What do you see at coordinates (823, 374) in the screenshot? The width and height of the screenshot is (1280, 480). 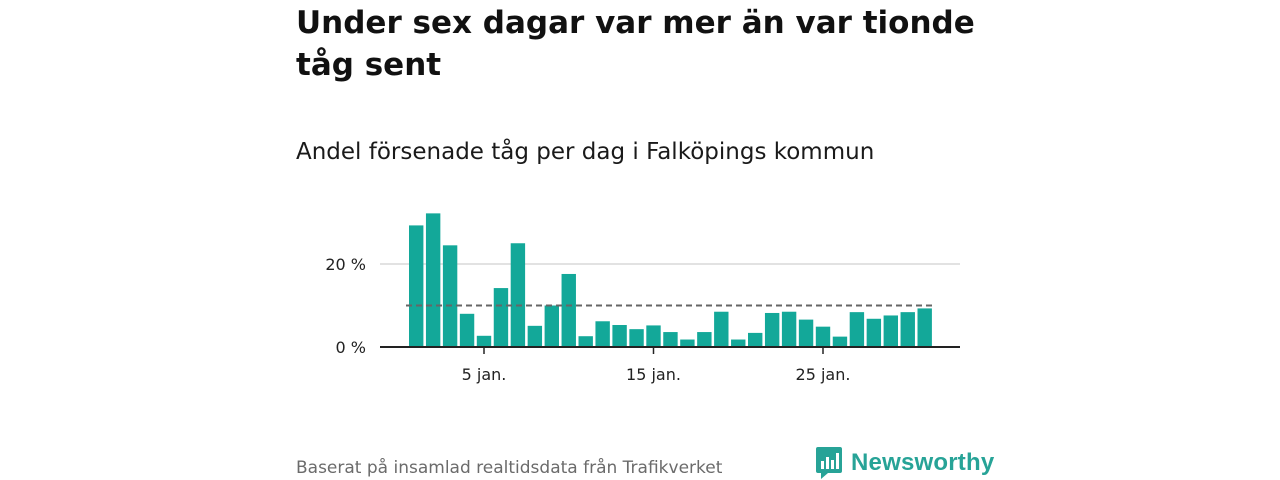 I see `x-tick-label: 25 jan.` at bounding box center [823, 374].